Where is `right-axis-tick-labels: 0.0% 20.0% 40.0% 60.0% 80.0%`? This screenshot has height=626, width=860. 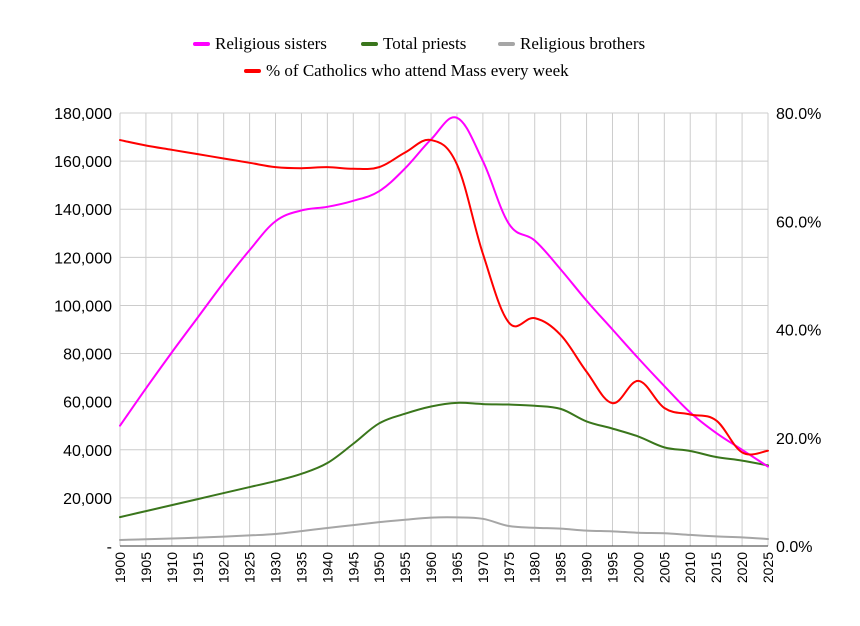
right-axis-tick-labels: 0.0% 20.0% 40.0% 60.0% 80.0% is located at coordinates (798, 331).